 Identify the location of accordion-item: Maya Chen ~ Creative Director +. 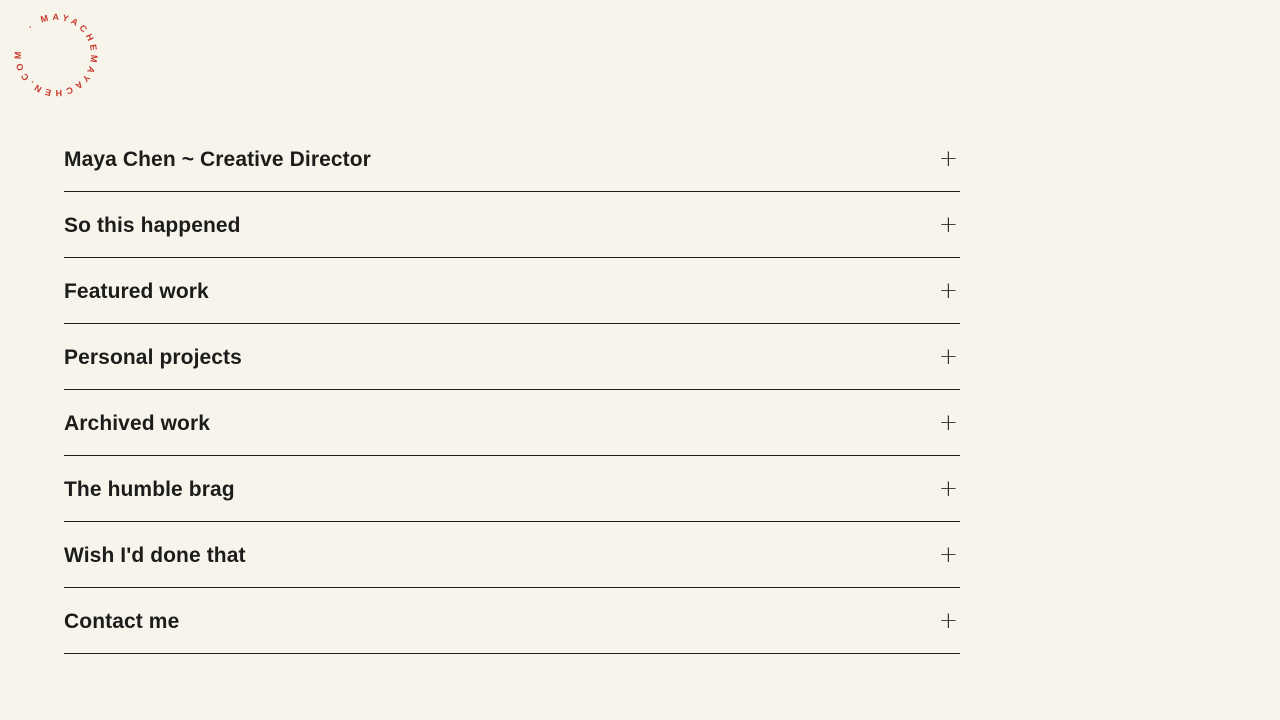
(512, 159).